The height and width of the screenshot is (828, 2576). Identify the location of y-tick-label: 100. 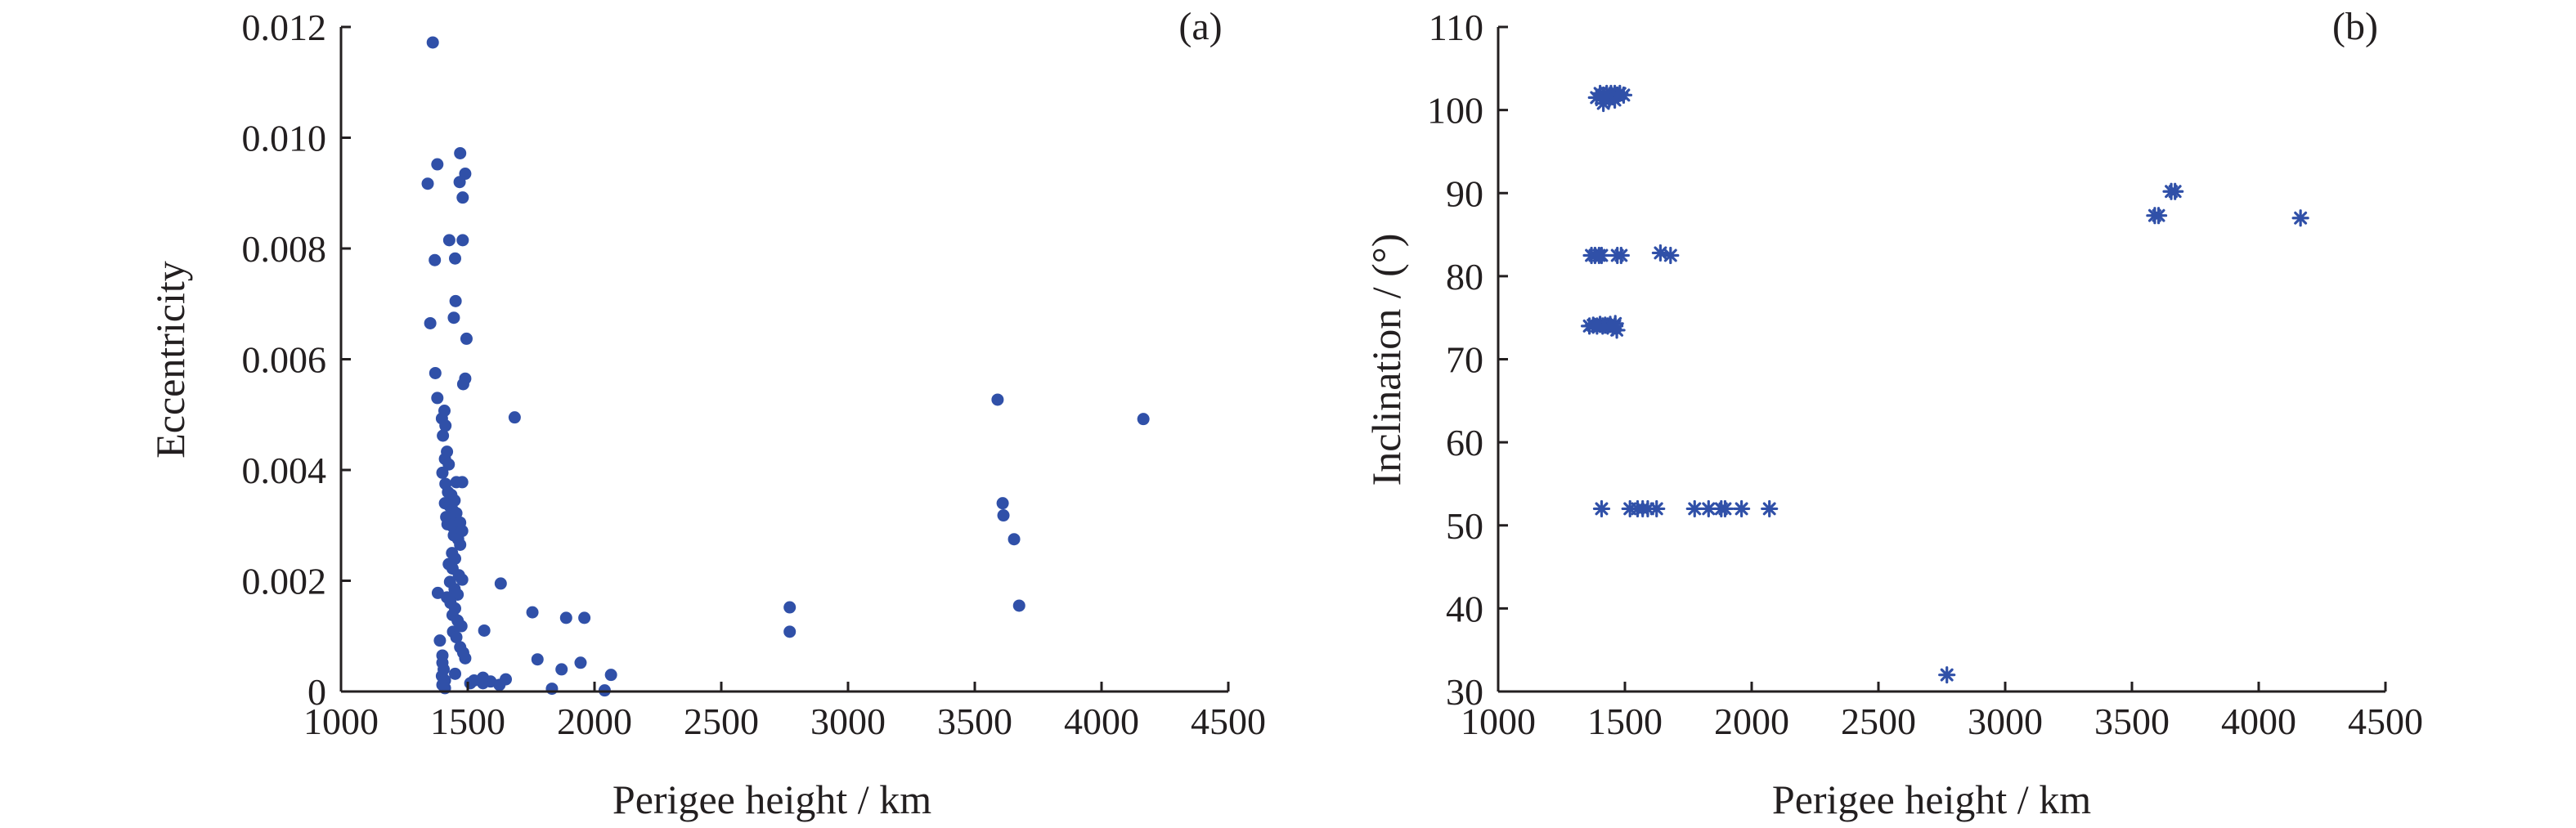
(1455, 111).